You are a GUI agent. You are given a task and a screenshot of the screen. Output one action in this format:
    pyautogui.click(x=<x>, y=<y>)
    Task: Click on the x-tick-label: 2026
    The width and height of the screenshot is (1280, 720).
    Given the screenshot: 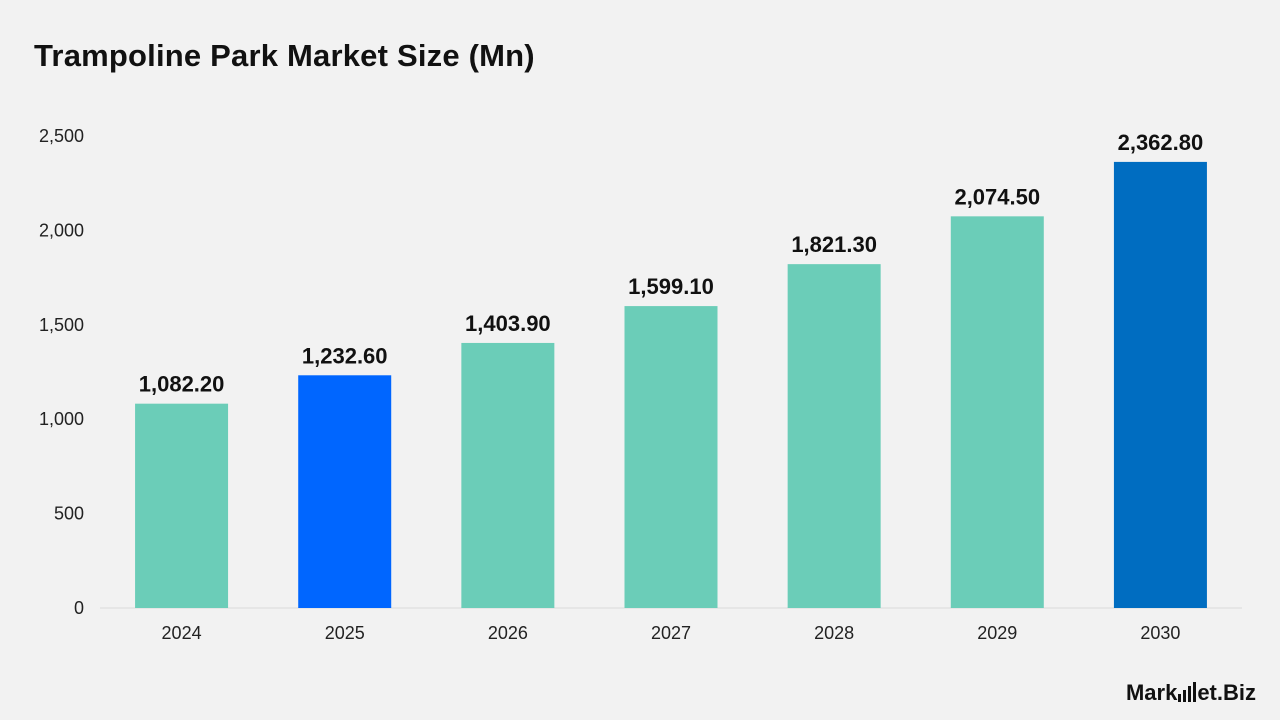 What is the action you would take?
    pyautogui.click(x=508, y=633)
    